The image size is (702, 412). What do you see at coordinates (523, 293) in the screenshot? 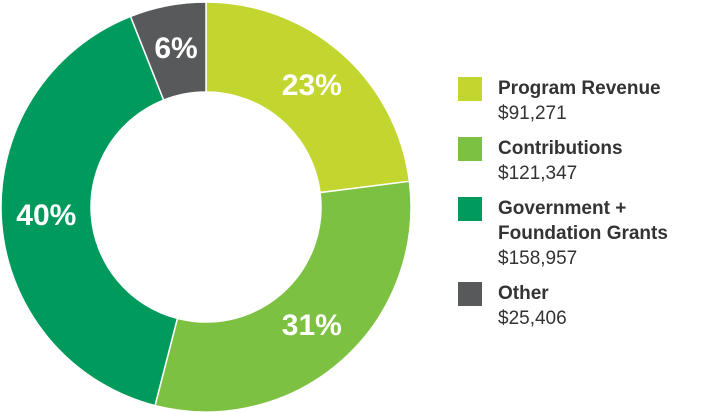
I see `legend-name: Other` at bounding box center [523, 293].